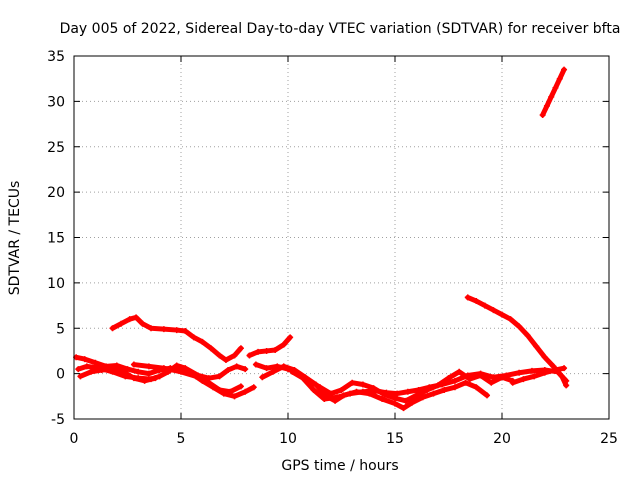 The image size is (640, 480). I want to click on x-tick-label: 5, so click(181, 439).